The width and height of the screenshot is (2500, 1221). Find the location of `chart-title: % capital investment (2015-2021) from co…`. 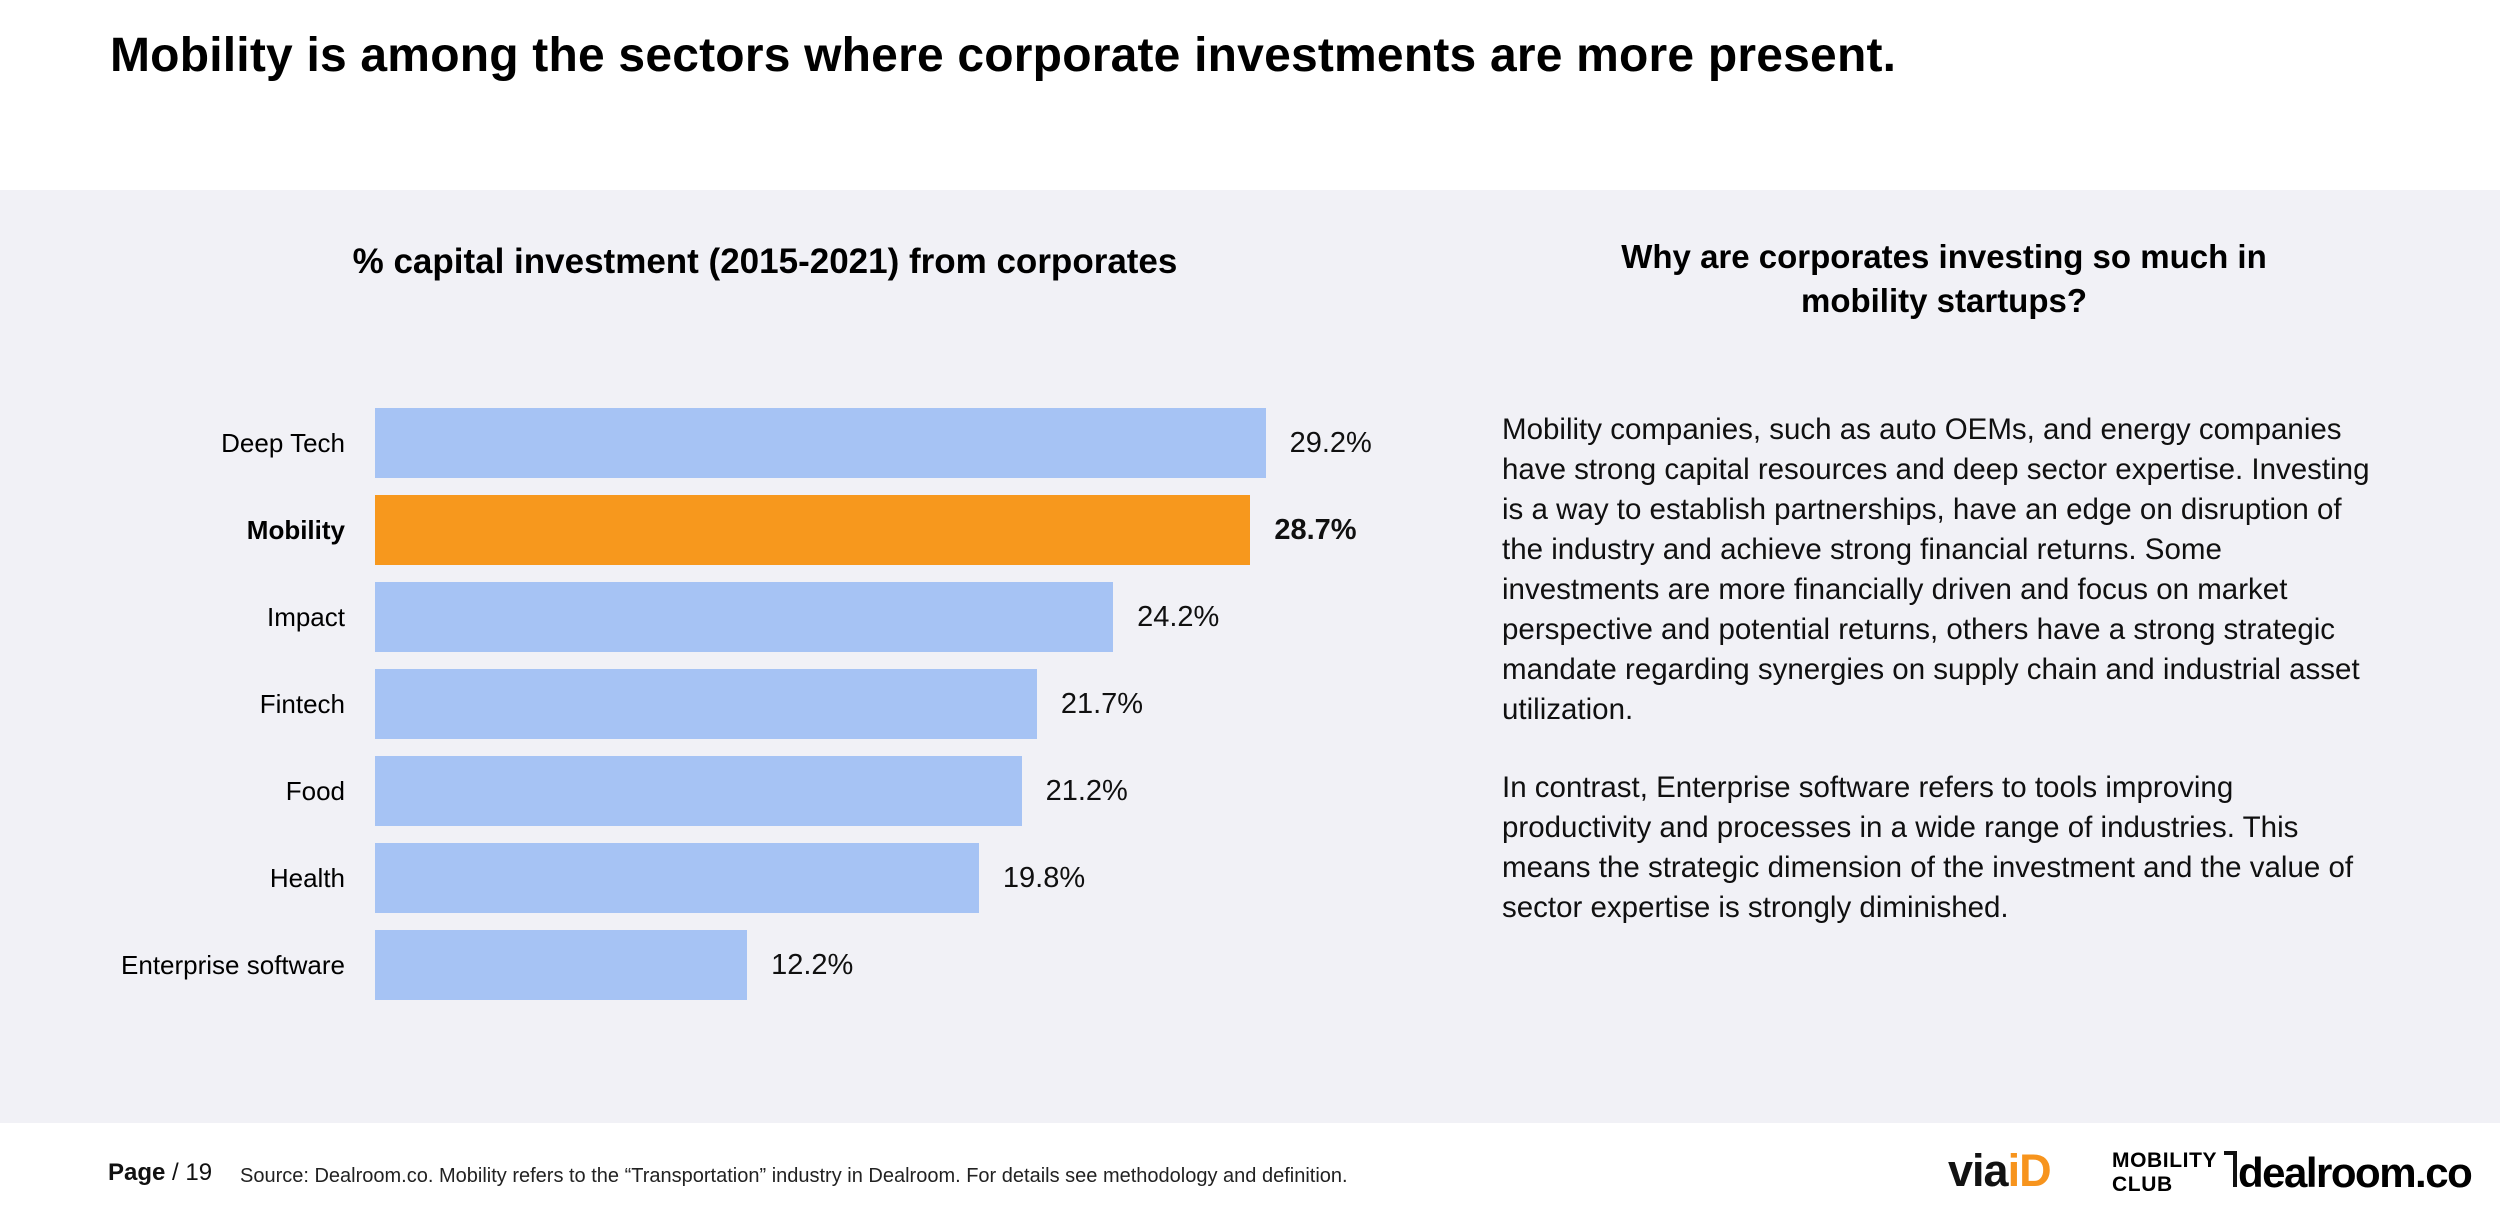

chart-title: % capital investment (2015-2021) from co… is located at coordinates (765, 261).